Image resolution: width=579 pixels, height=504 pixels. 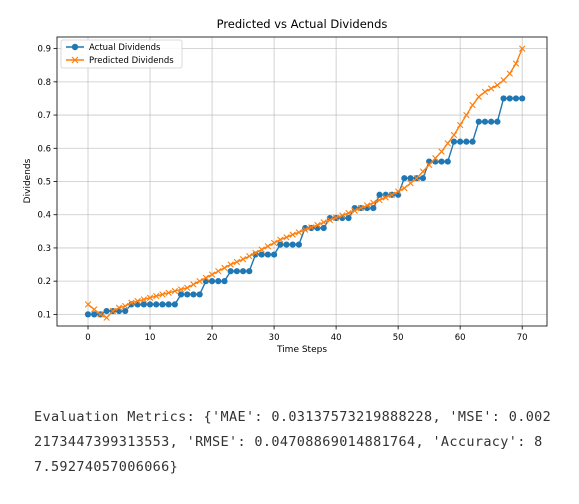 What do you see at coordinates (75, 60) in the screenshot?
I see `legend-marker-predicted` at bounding box center [75, 60].